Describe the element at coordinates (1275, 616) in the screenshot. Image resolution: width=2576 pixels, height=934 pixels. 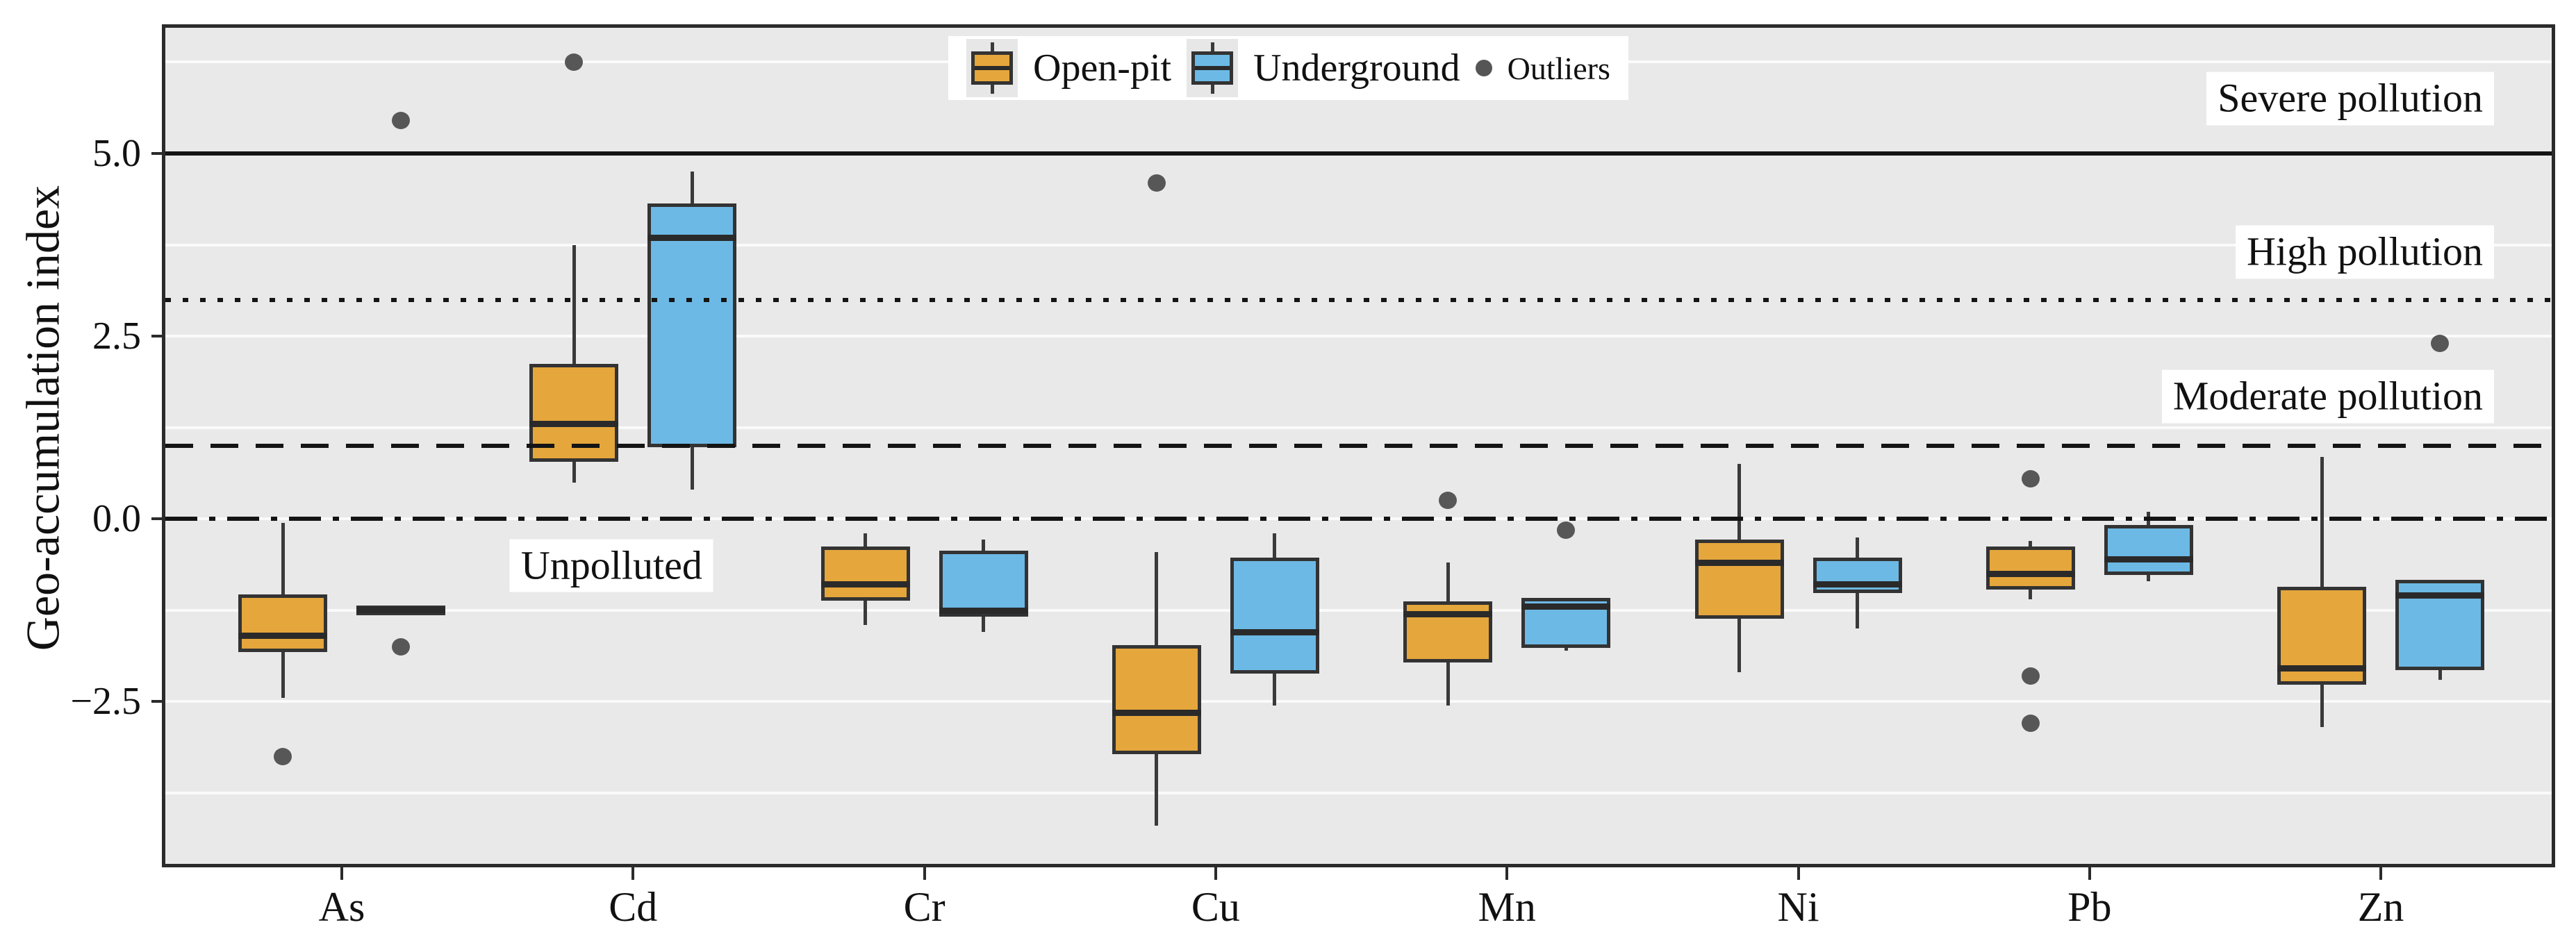
I see `box-underground-Cu` at that location.